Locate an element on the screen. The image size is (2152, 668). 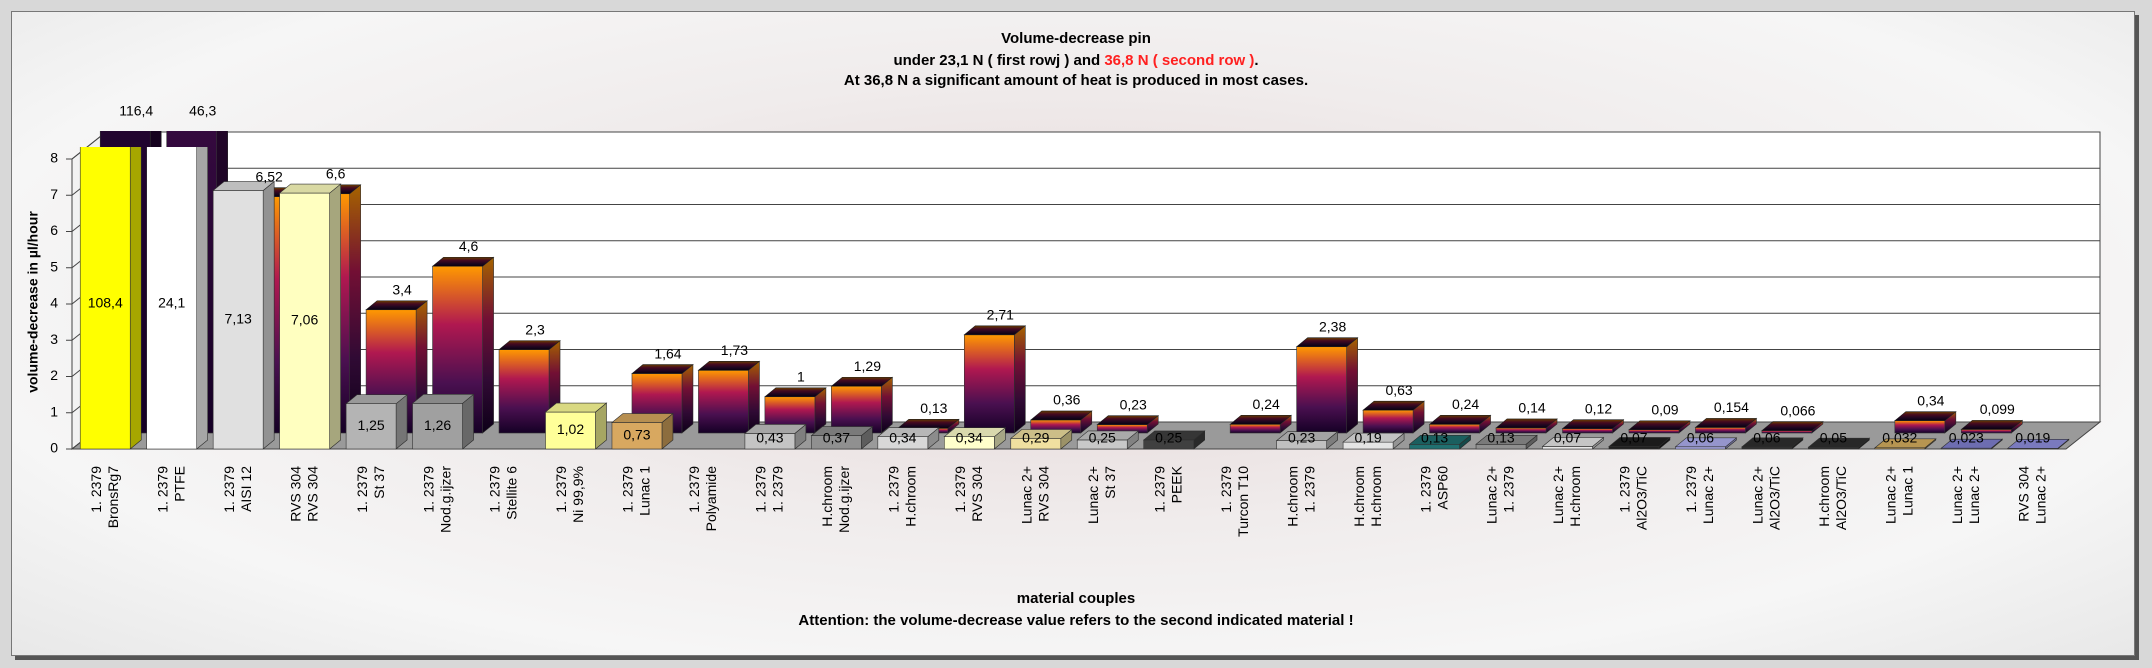
value-label: 0,29 is located at coordinates (1035, 438).